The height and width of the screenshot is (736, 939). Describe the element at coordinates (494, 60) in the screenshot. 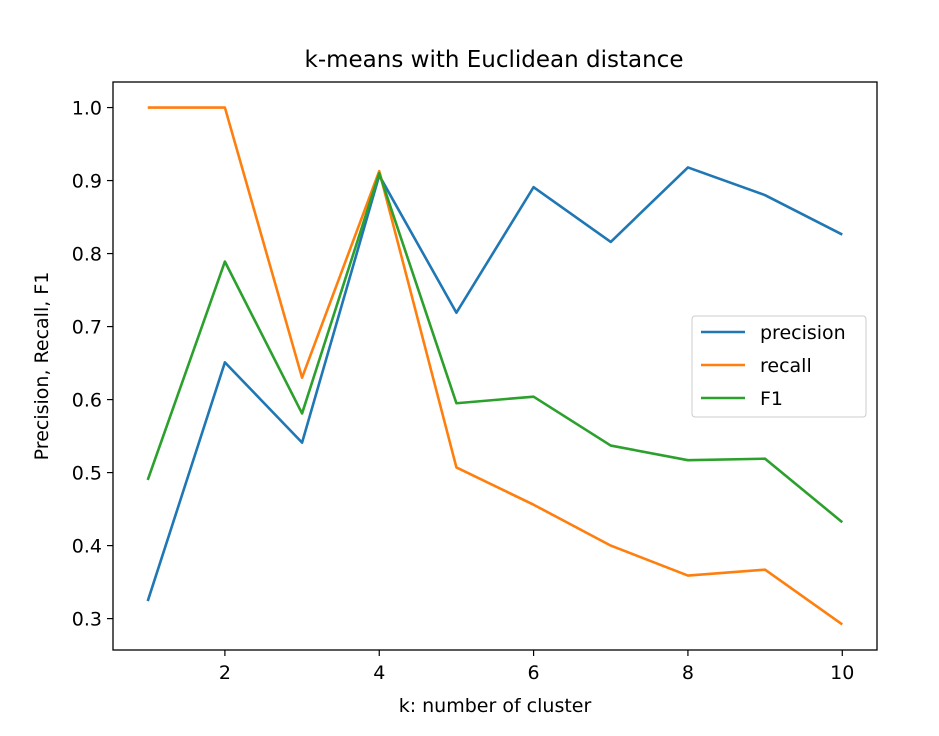

I see `chart-title: k-means with Euclidean distance` at that location.